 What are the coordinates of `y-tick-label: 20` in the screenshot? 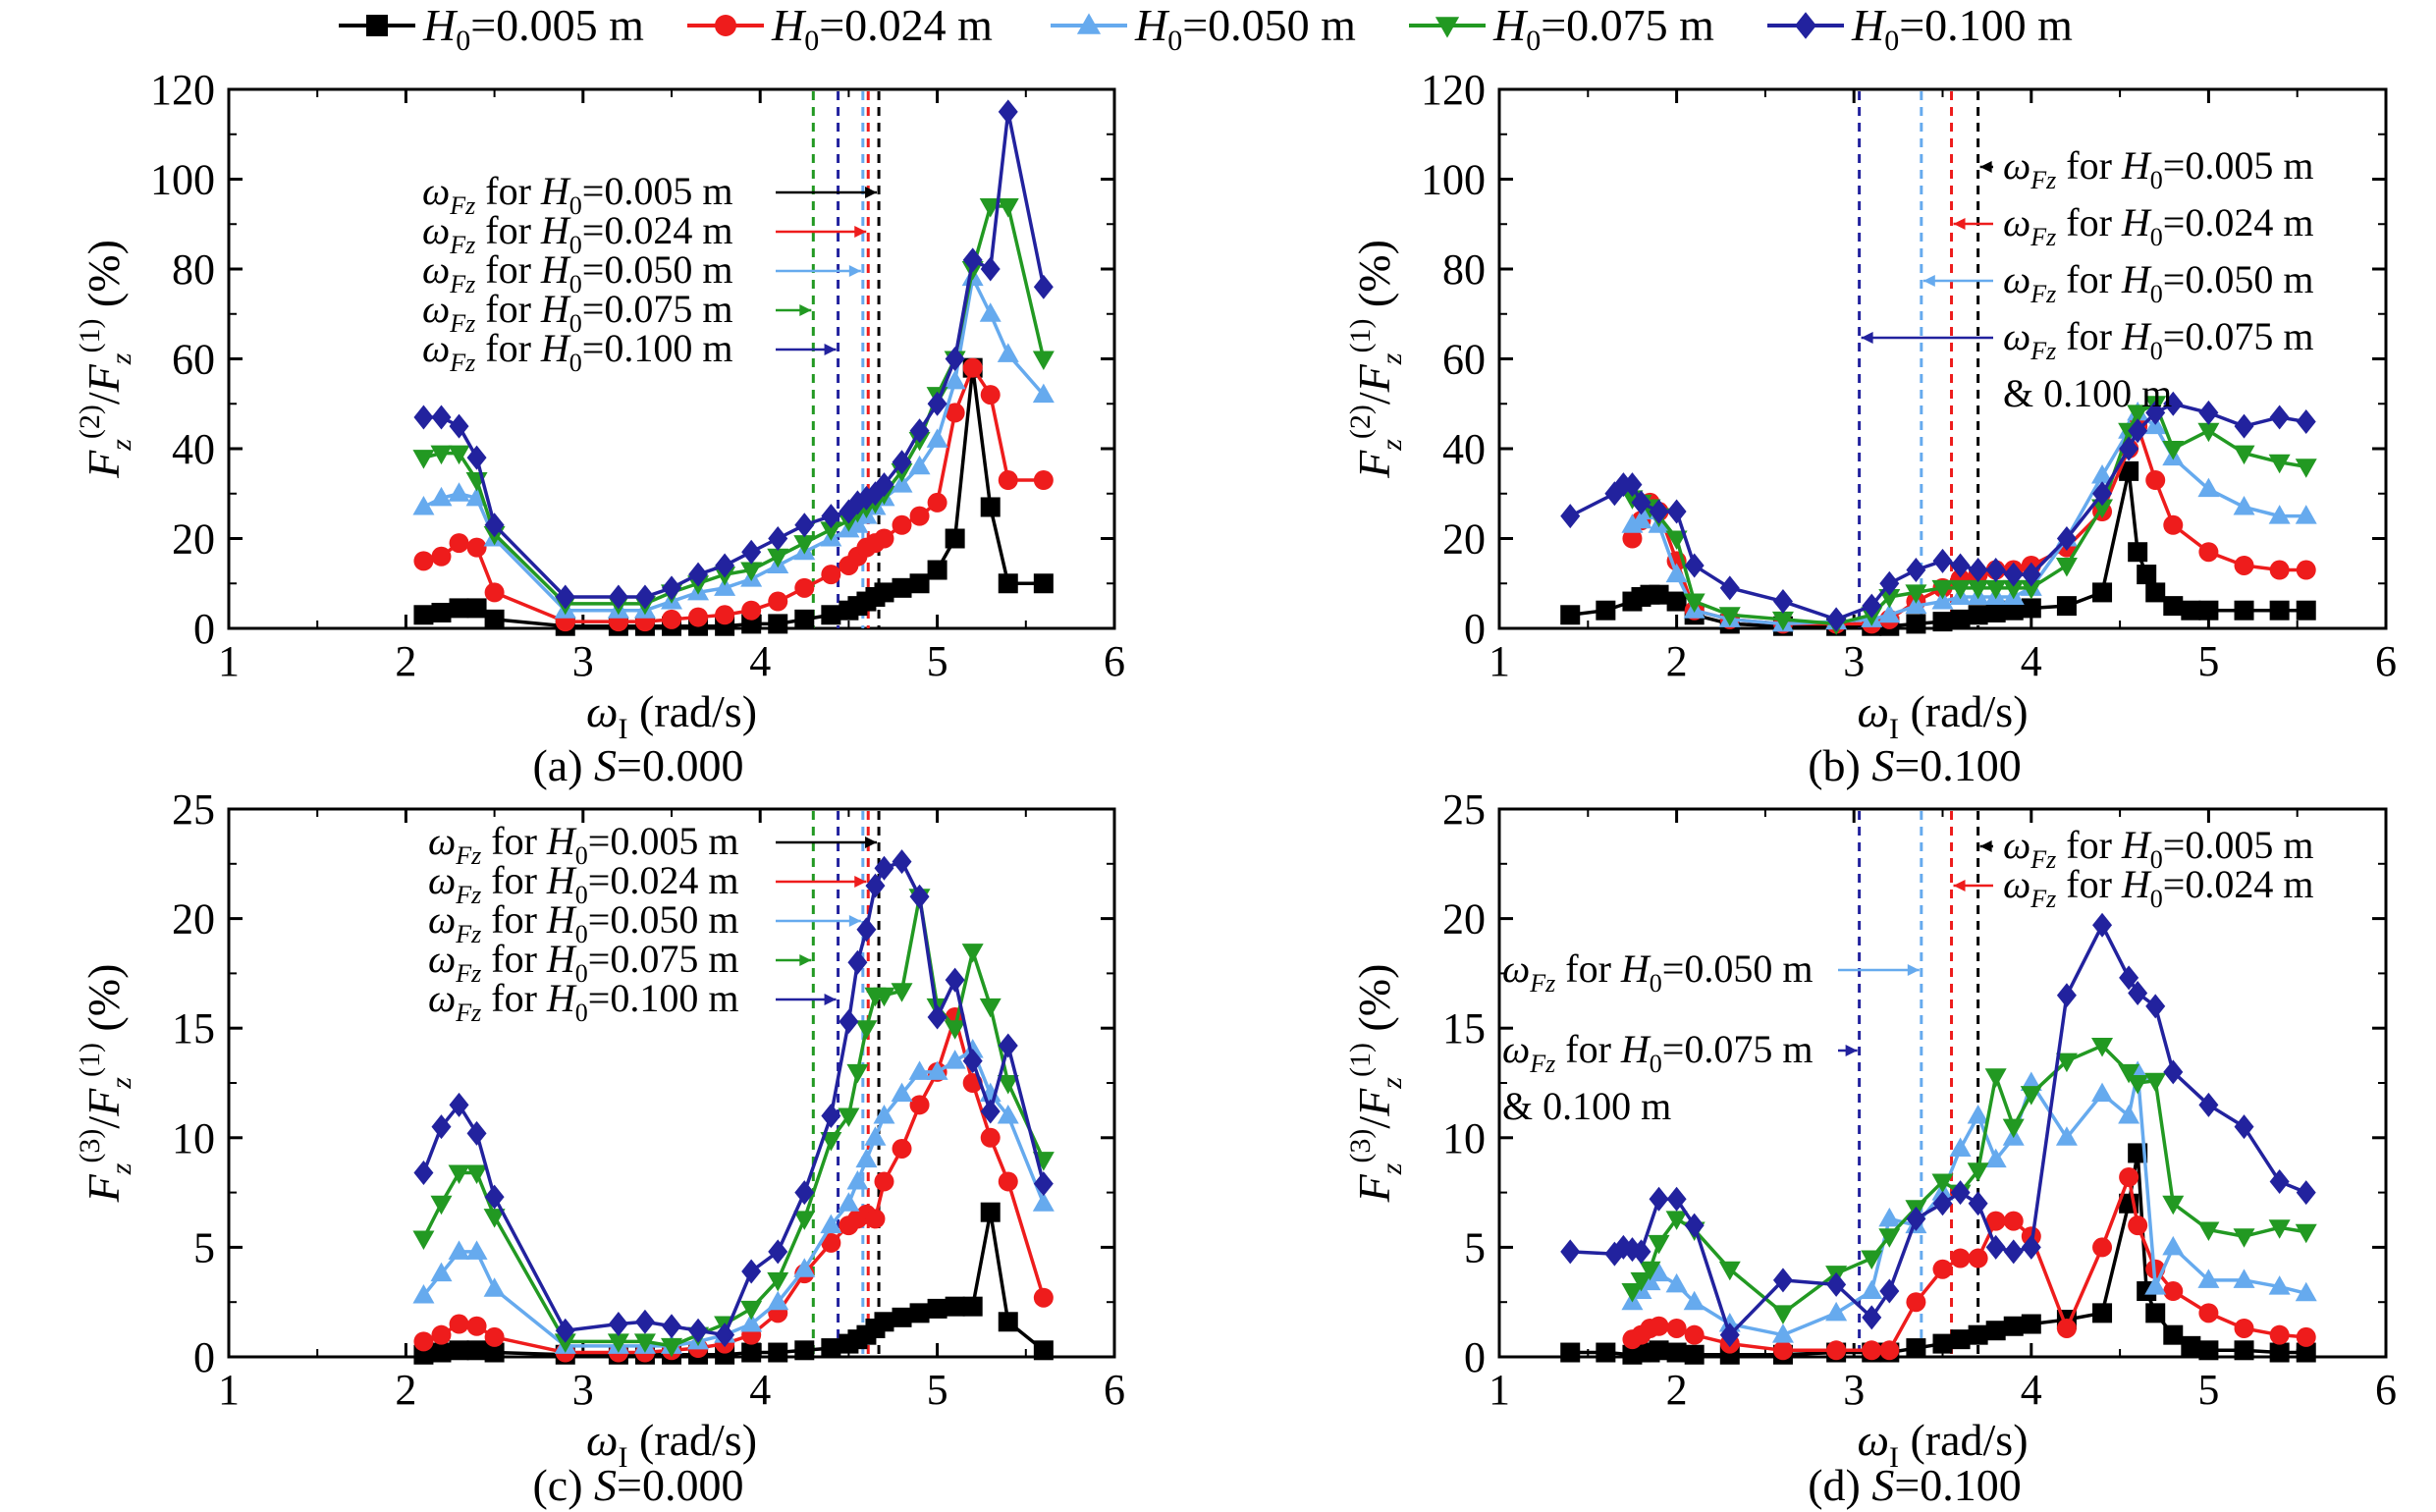 It's located at (1464, 919).